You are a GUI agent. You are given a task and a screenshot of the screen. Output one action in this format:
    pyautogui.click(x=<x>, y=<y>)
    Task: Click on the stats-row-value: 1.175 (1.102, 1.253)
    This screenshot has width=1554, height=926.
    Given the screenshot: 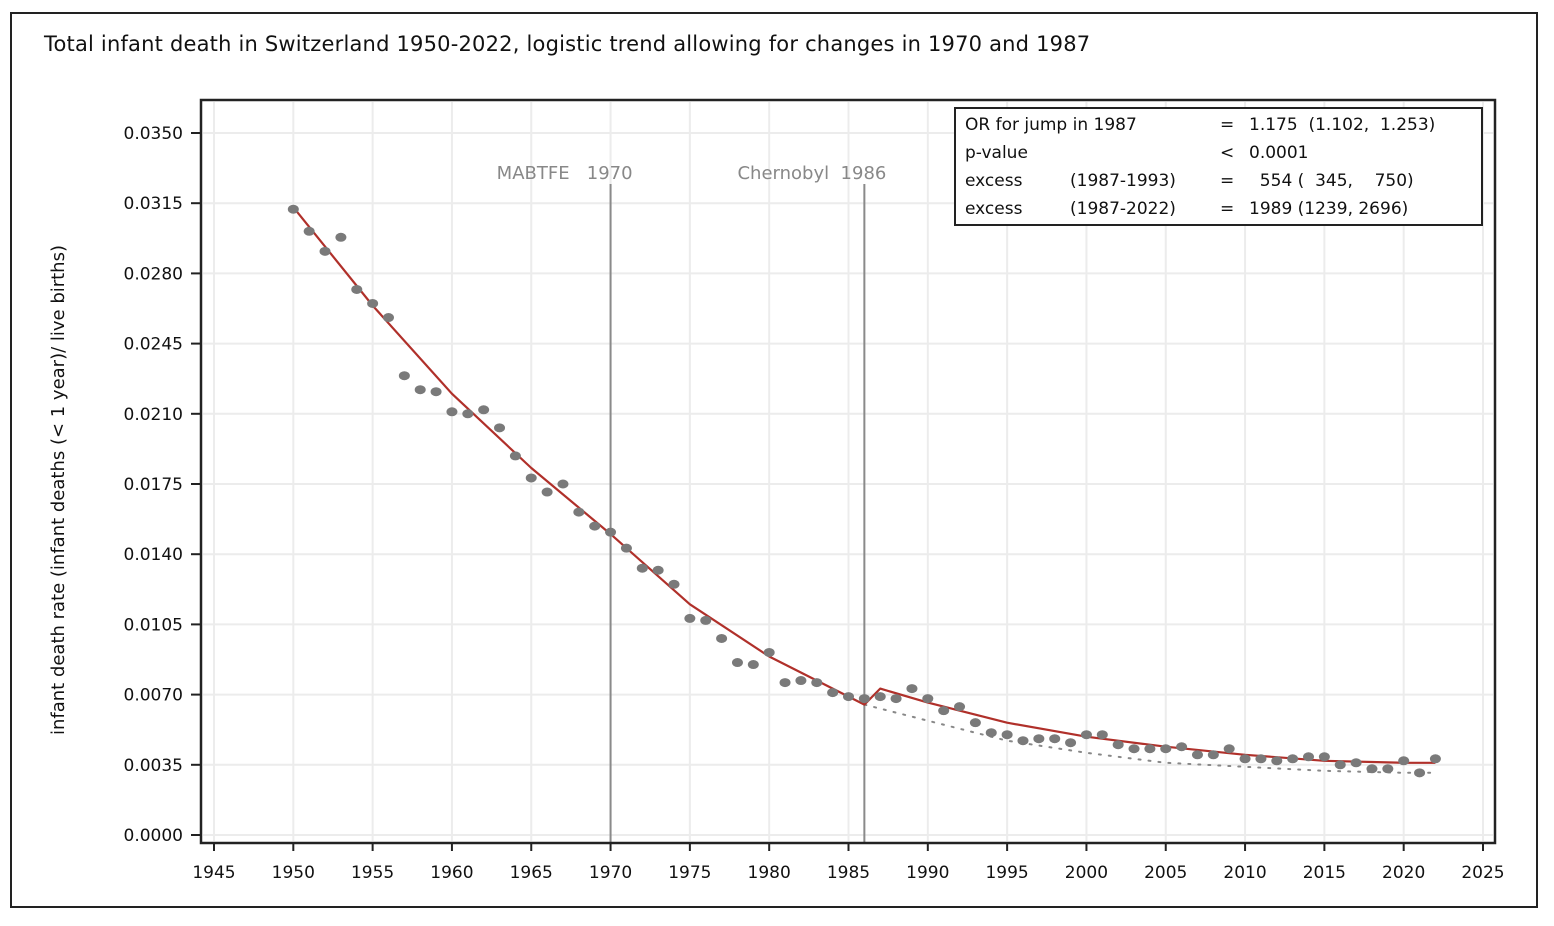 What is the action you would take?
    pyautogui.click(x=1342, y=125)
    